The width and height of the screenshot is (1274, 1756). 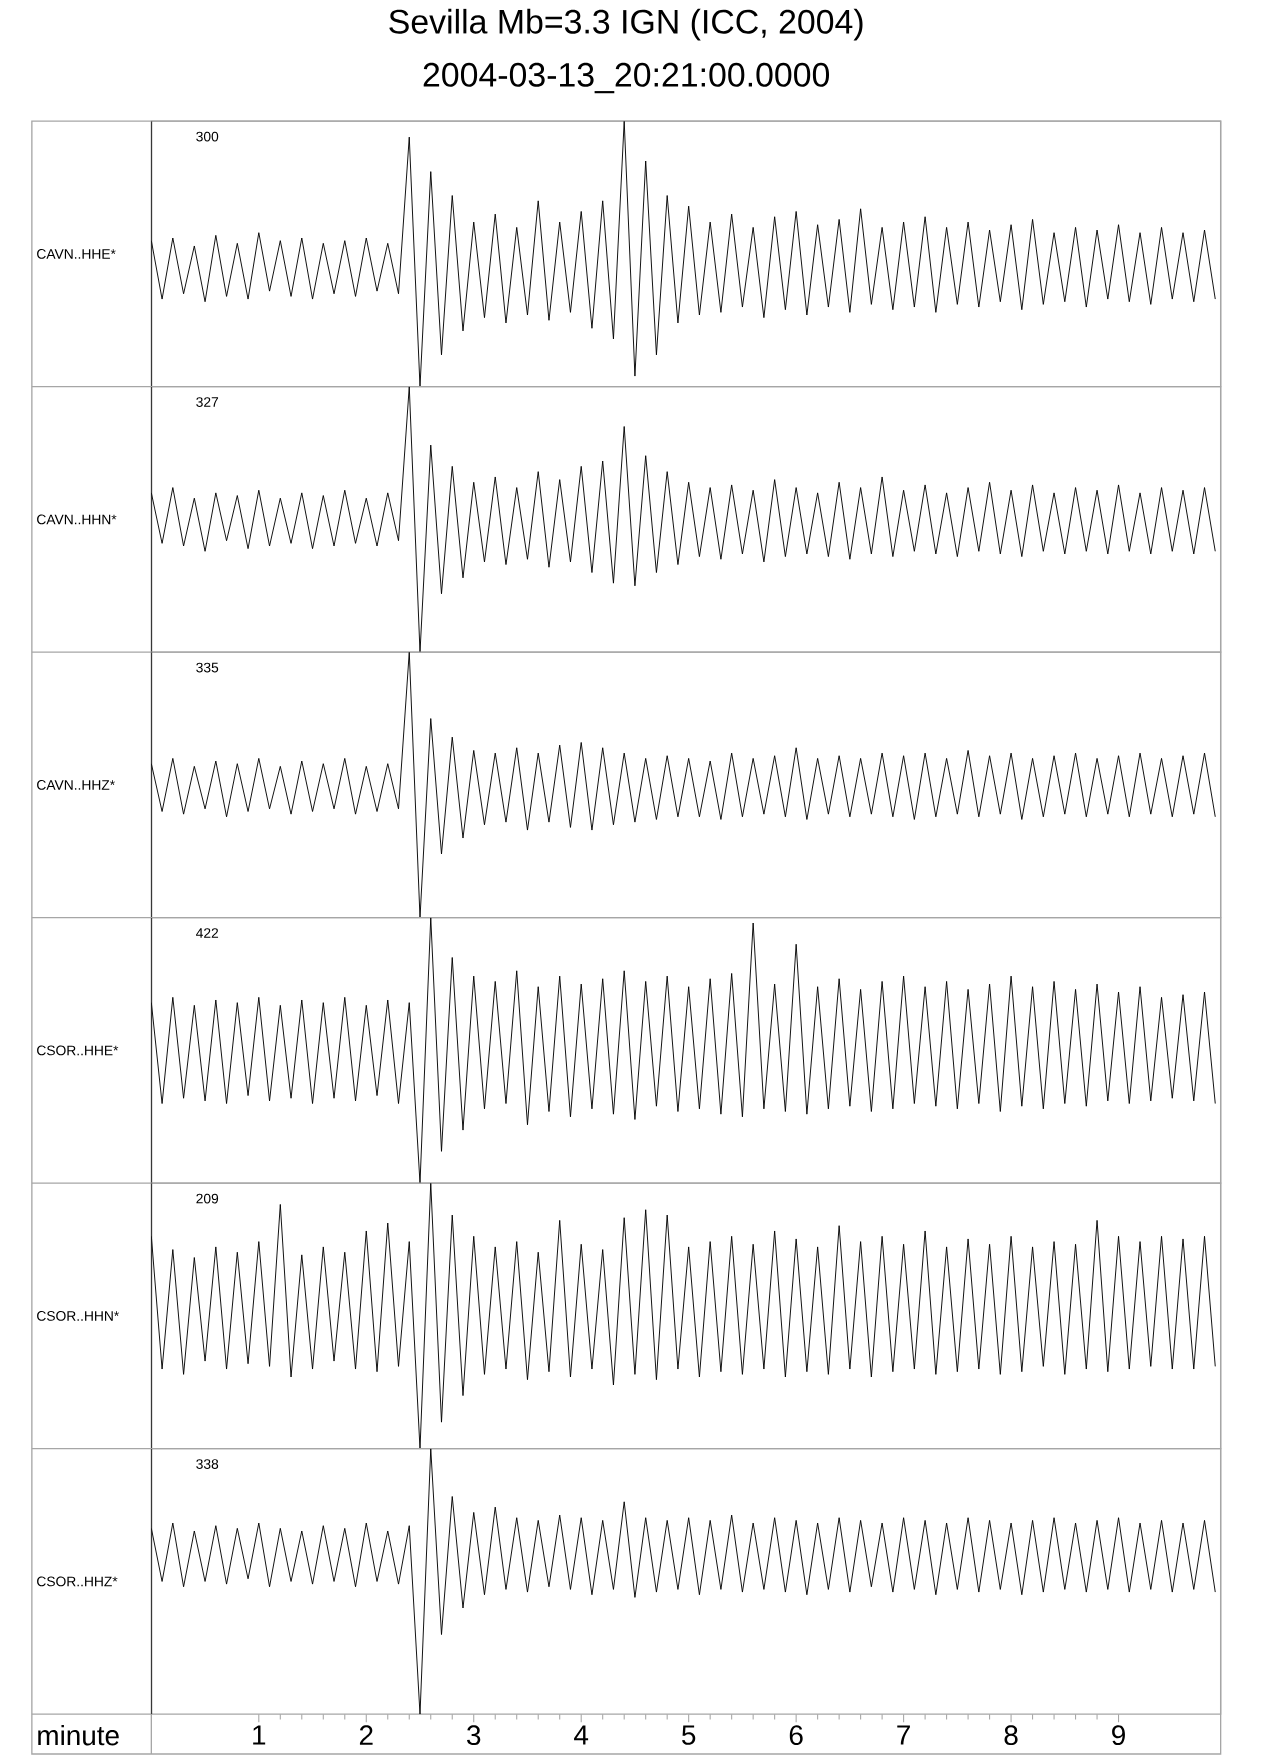 I want to click on x-tick-label: 7, so click(x=903, y=1735).